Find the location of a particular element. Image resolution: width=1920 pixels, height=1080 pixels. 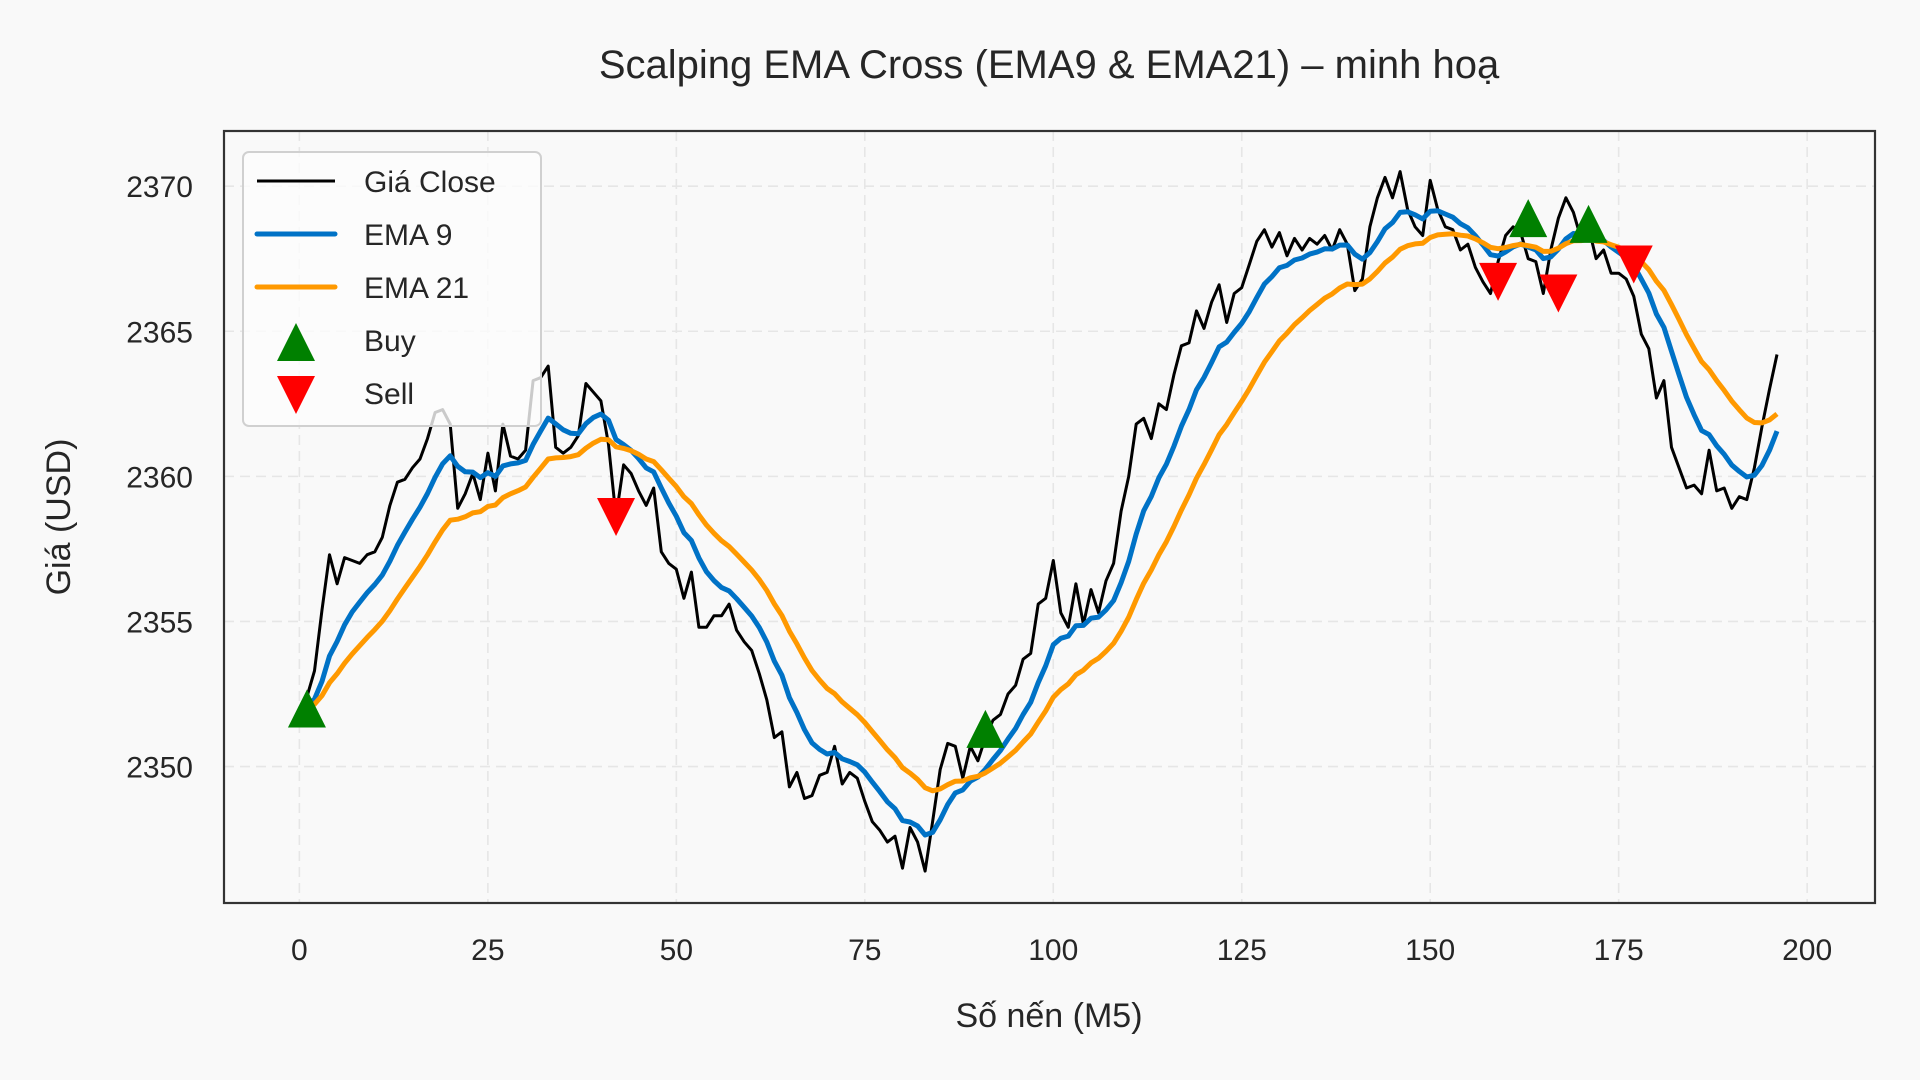

y-ticks: 2350 2355 2360 2365 2370 is located at coordinates (159, 477).